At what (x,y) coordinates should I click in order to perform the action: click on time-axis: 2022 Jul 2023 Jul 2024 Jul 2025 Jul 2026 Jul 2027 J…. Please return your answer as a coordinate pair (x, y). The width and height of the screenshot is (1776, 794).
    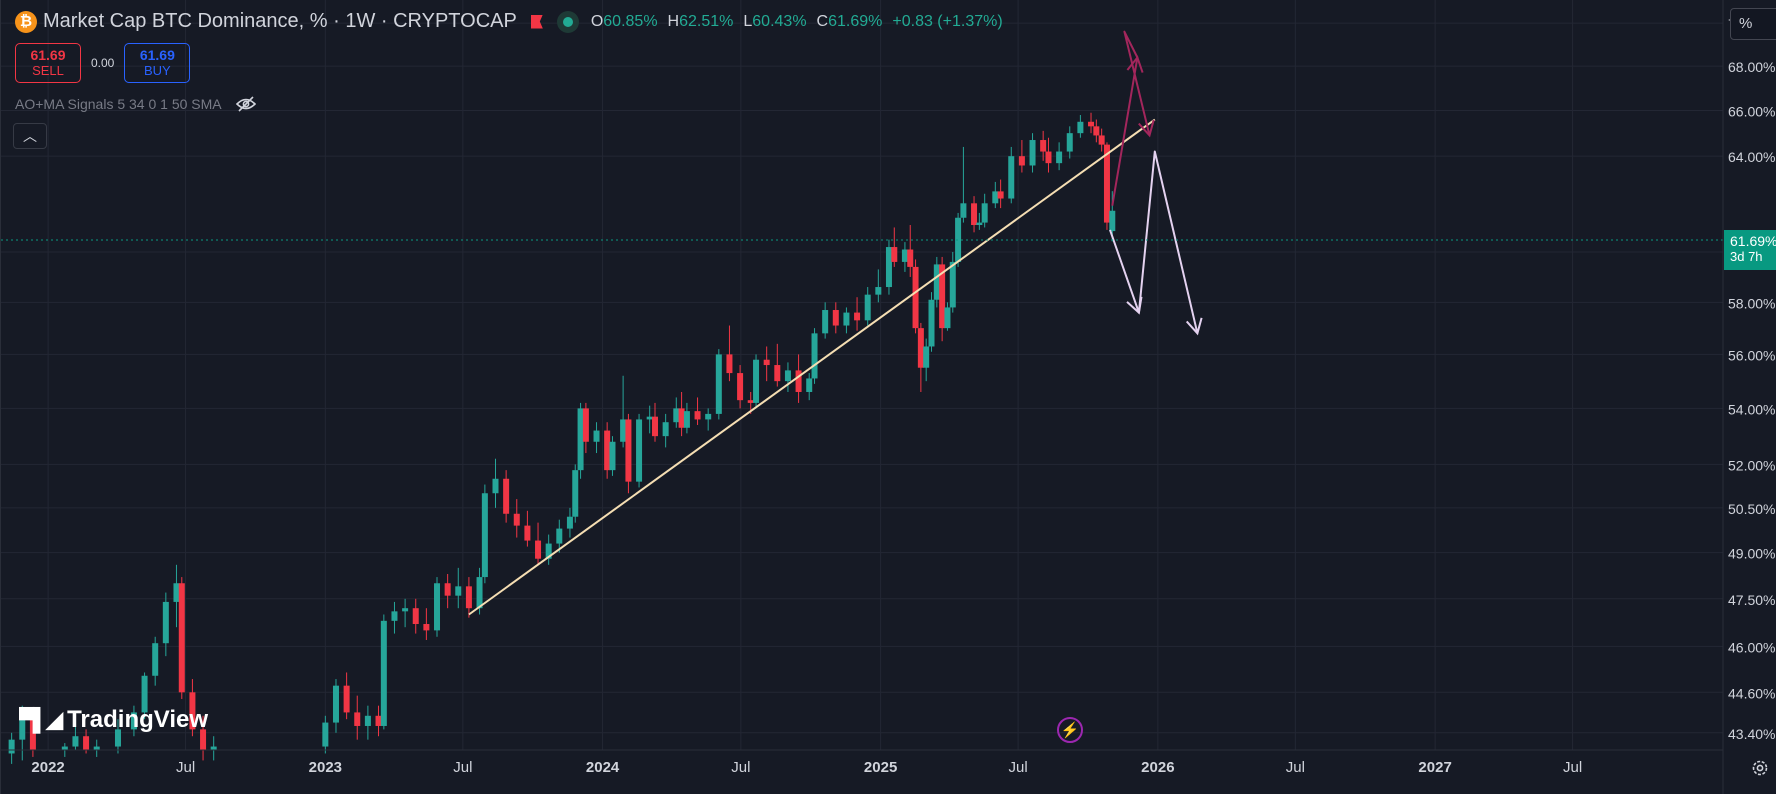
    Looking at the image, I should click on (862, 762).